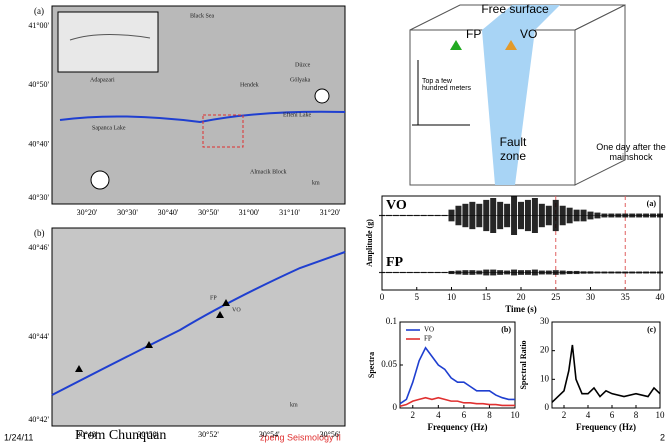 The width and height of the screenshot is (667, 446). I want to click on lon-tick-label: 31°00', so click(249, 212).